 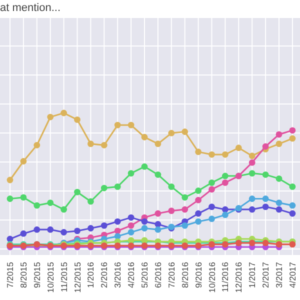 What do you see at coordinates (157, 275) in the screenshot?
I see `x-tick-label: 6/2016` at bounding box center [157, 275].